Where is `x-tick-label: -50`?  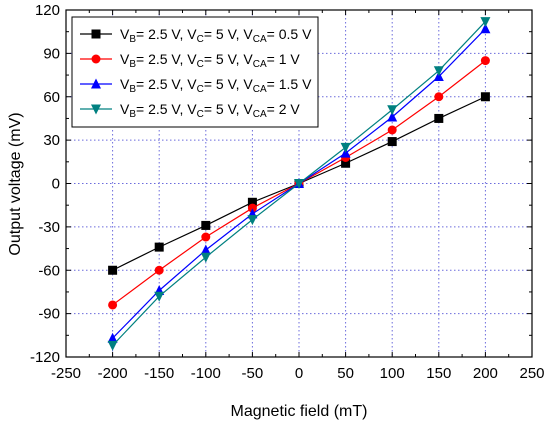 x-tick-label: -50 is located at coordinates (253, 373).